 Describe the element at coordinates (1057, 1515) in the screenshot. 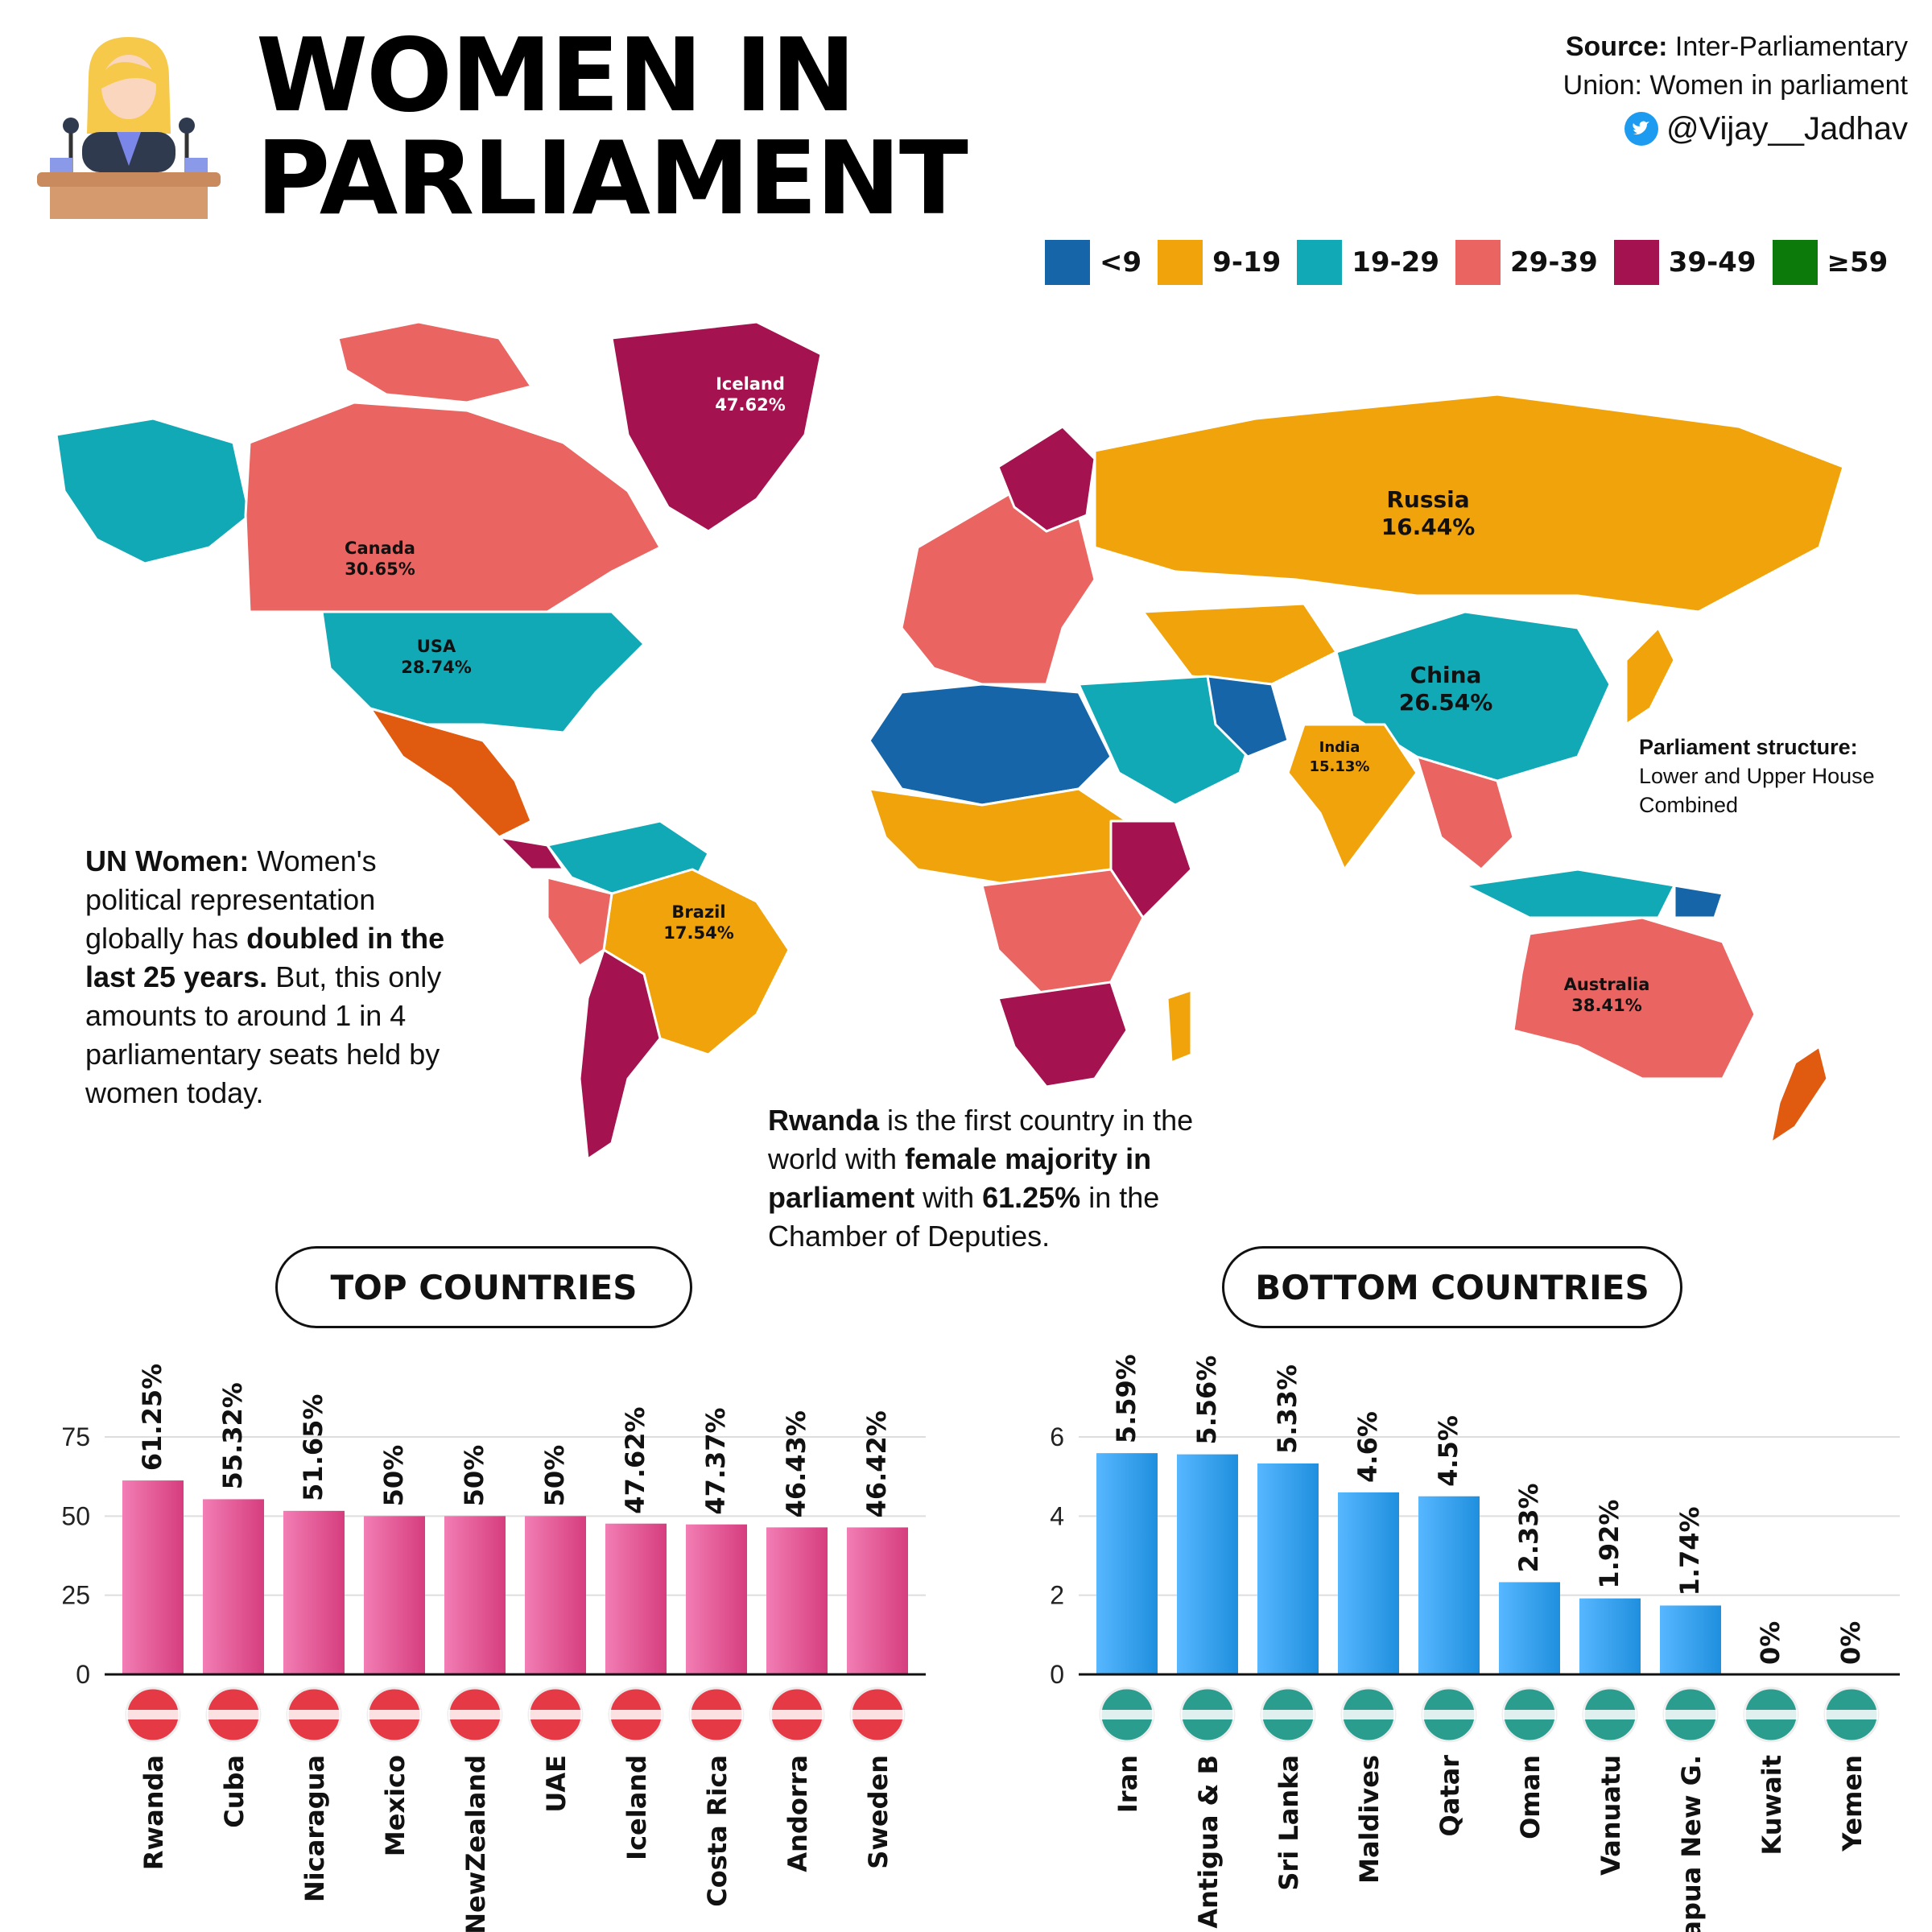

I see `y-tick-label: 4` at that location.